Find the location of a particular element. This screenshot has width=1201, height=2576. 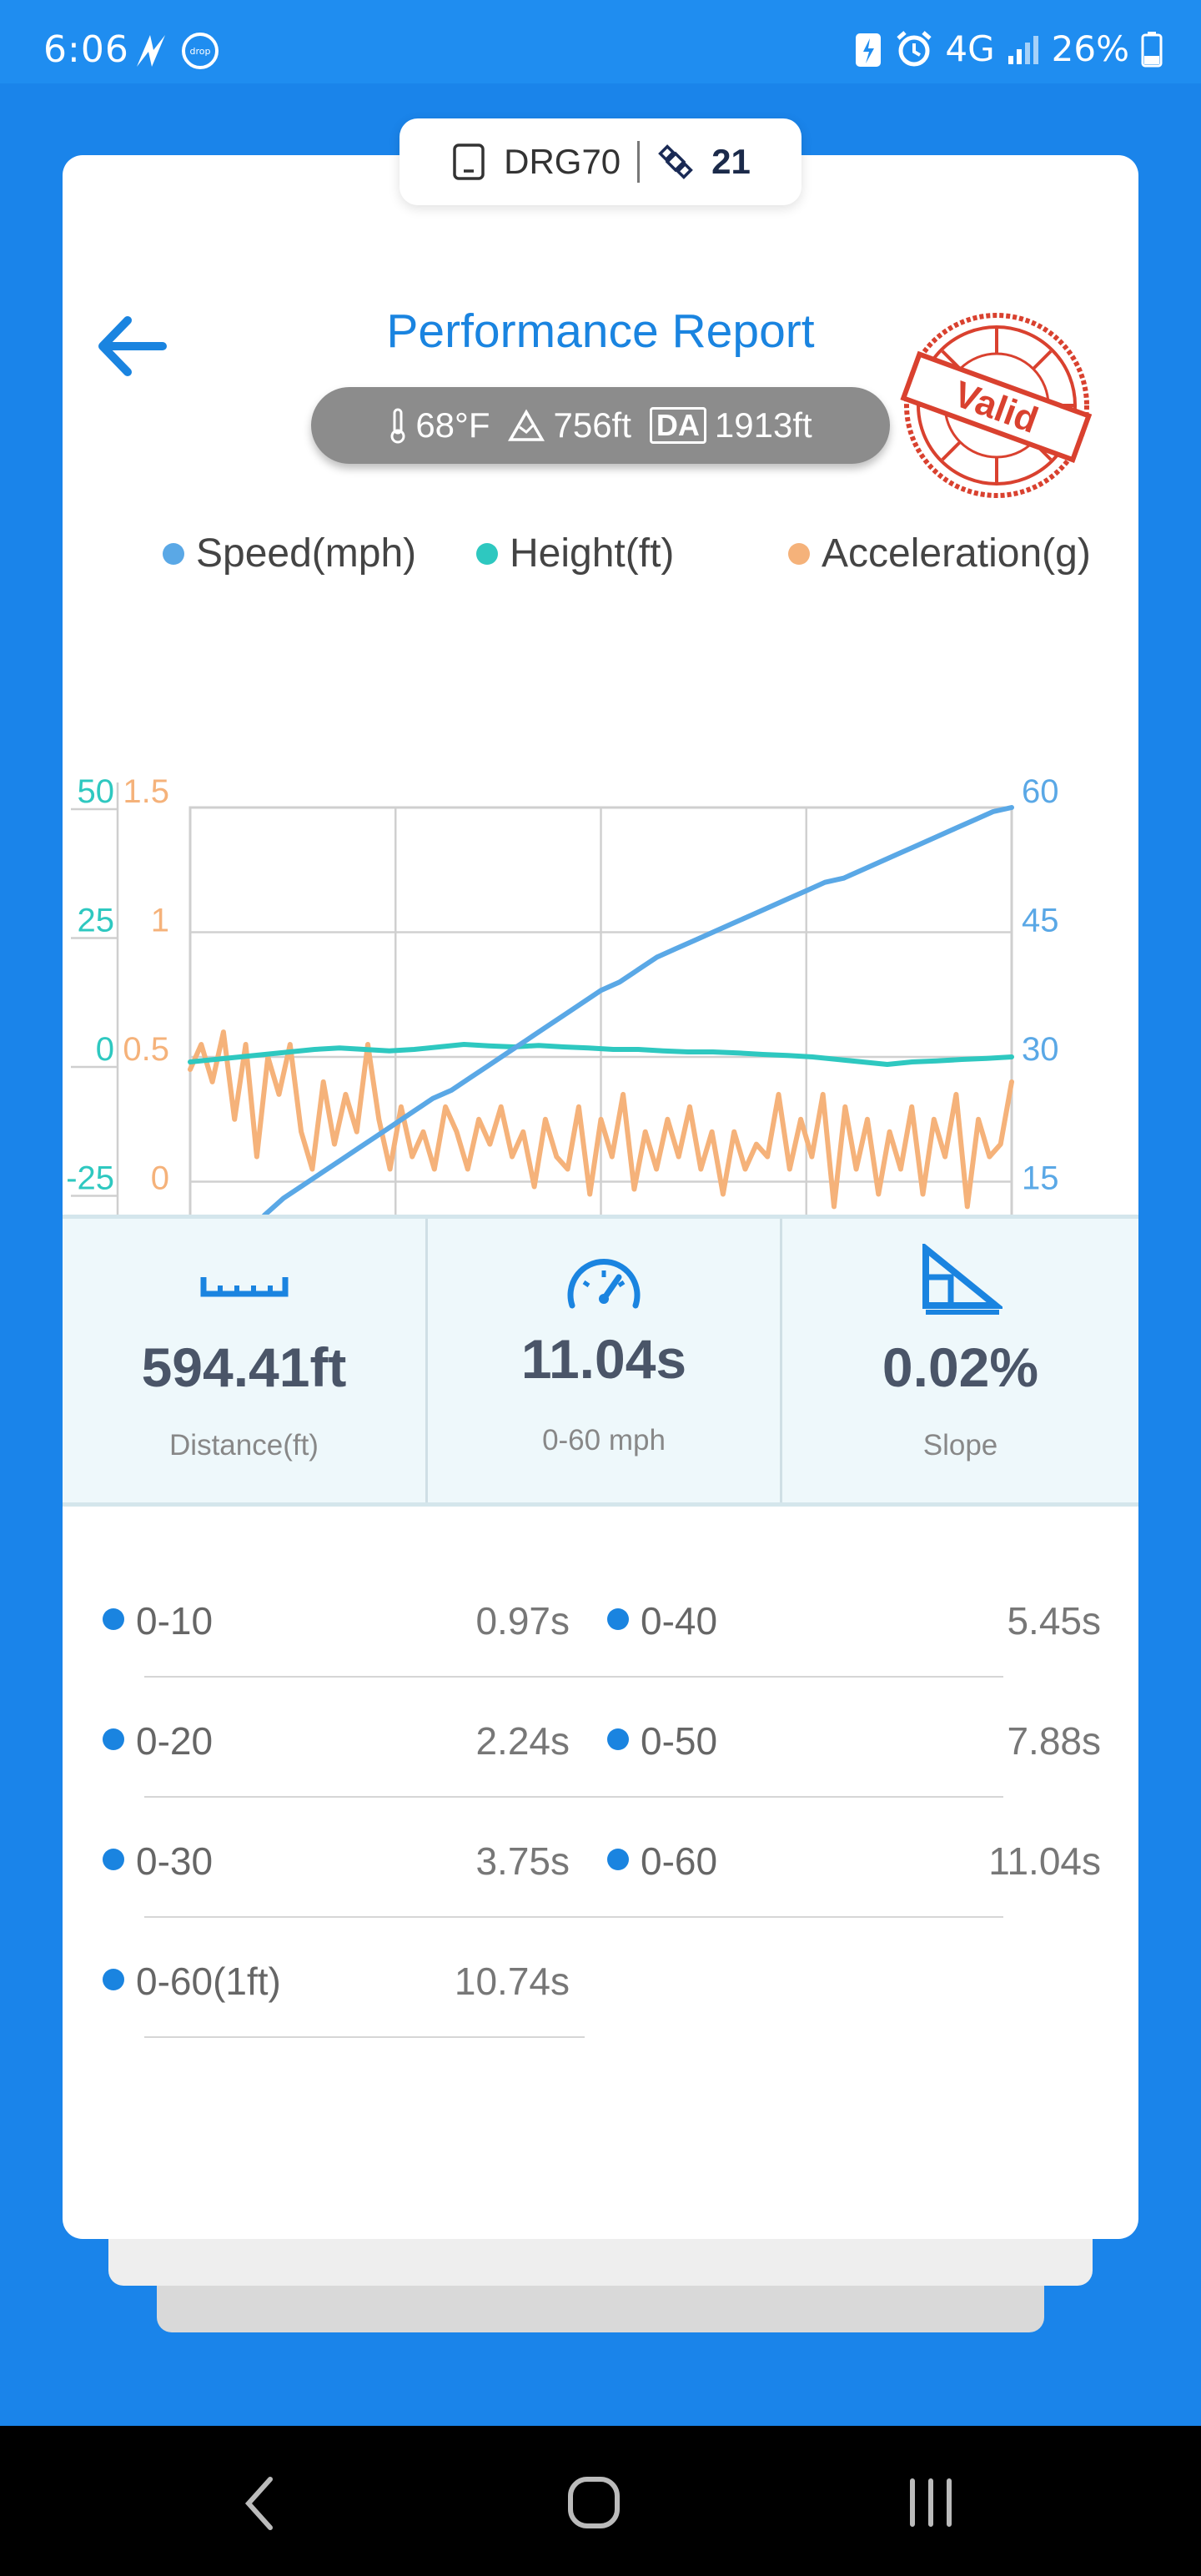

device-pill: DRG70 21 is located at coordinates (601, 161).